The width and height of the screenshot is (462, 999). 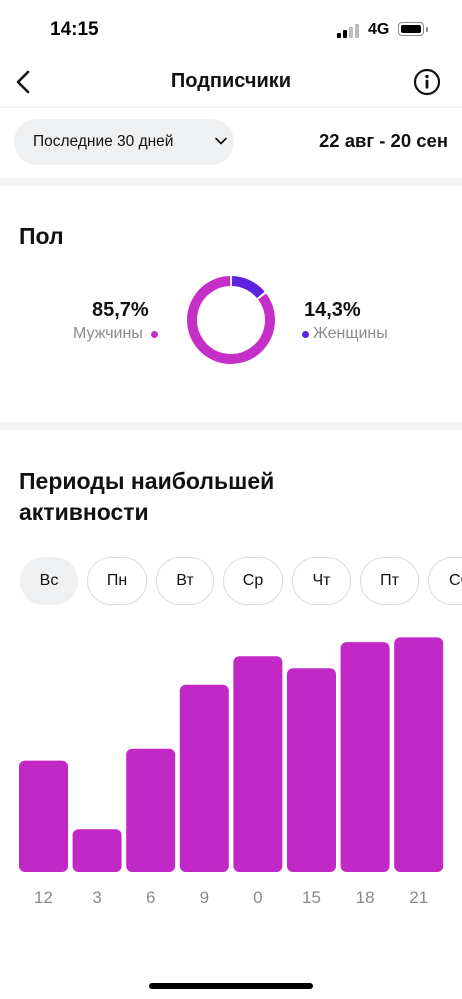 I want to click on day-tab-thu: Чт, so click(x=321, y=581).